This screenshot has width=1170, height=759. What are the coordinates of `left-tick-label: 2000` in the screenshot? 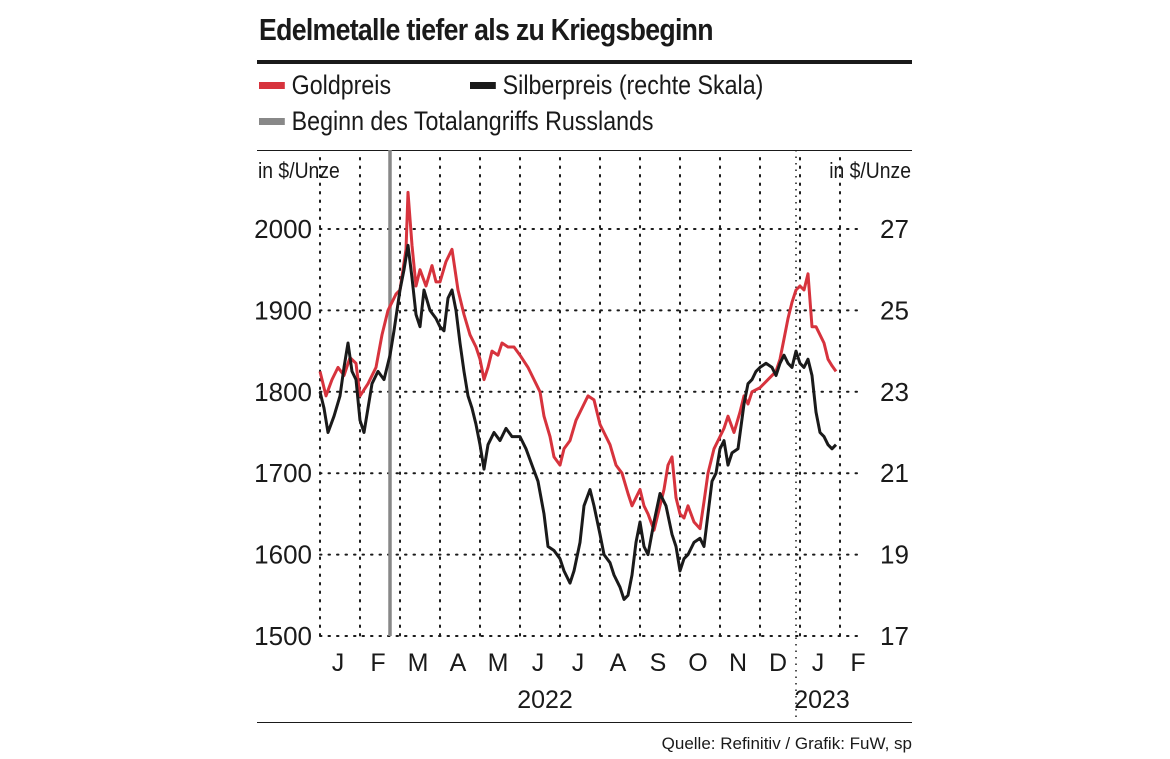 It's located at (283, 229).